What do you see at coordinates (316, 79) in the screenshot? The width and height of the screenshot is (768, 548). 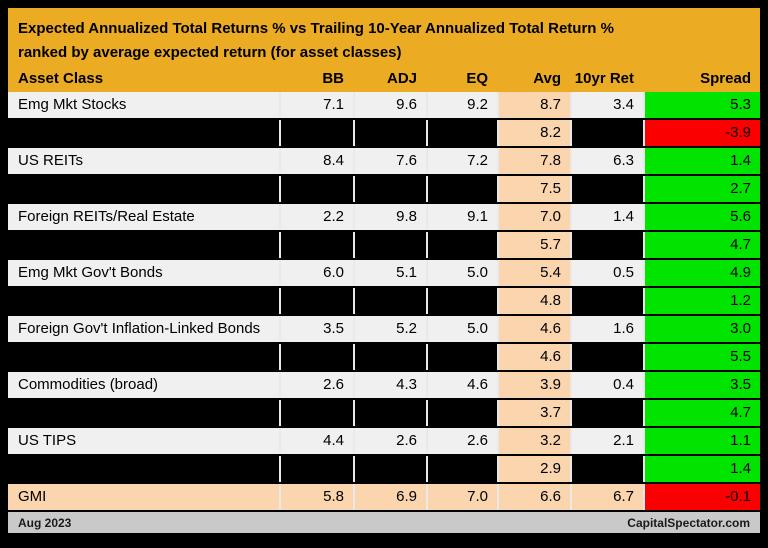 I see `column-header-bb: BB` at bounding box center [316, 79].